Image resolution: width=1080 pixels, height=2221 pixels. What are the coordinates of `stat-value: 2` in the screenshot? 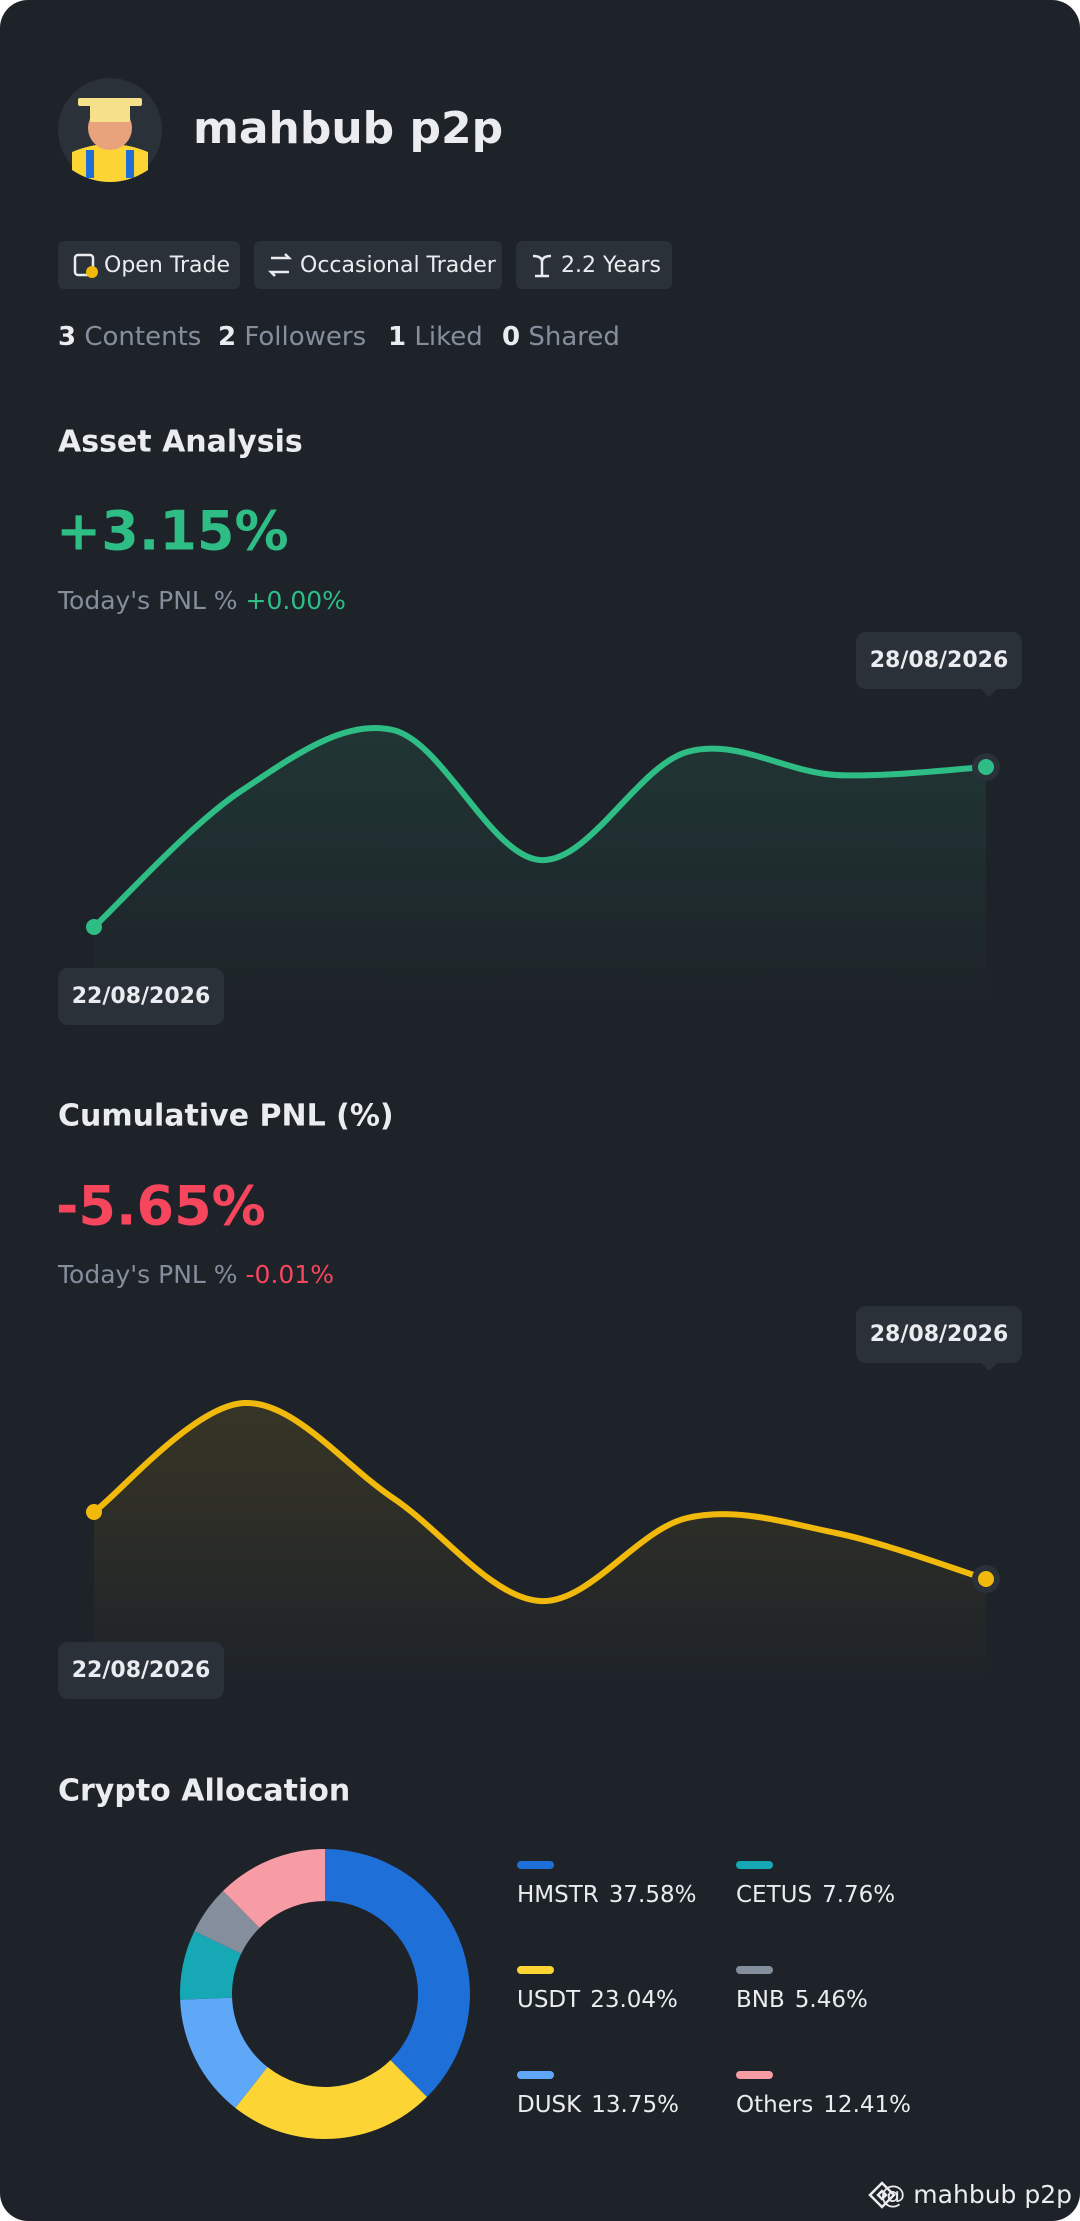 It's located at (227, 337).